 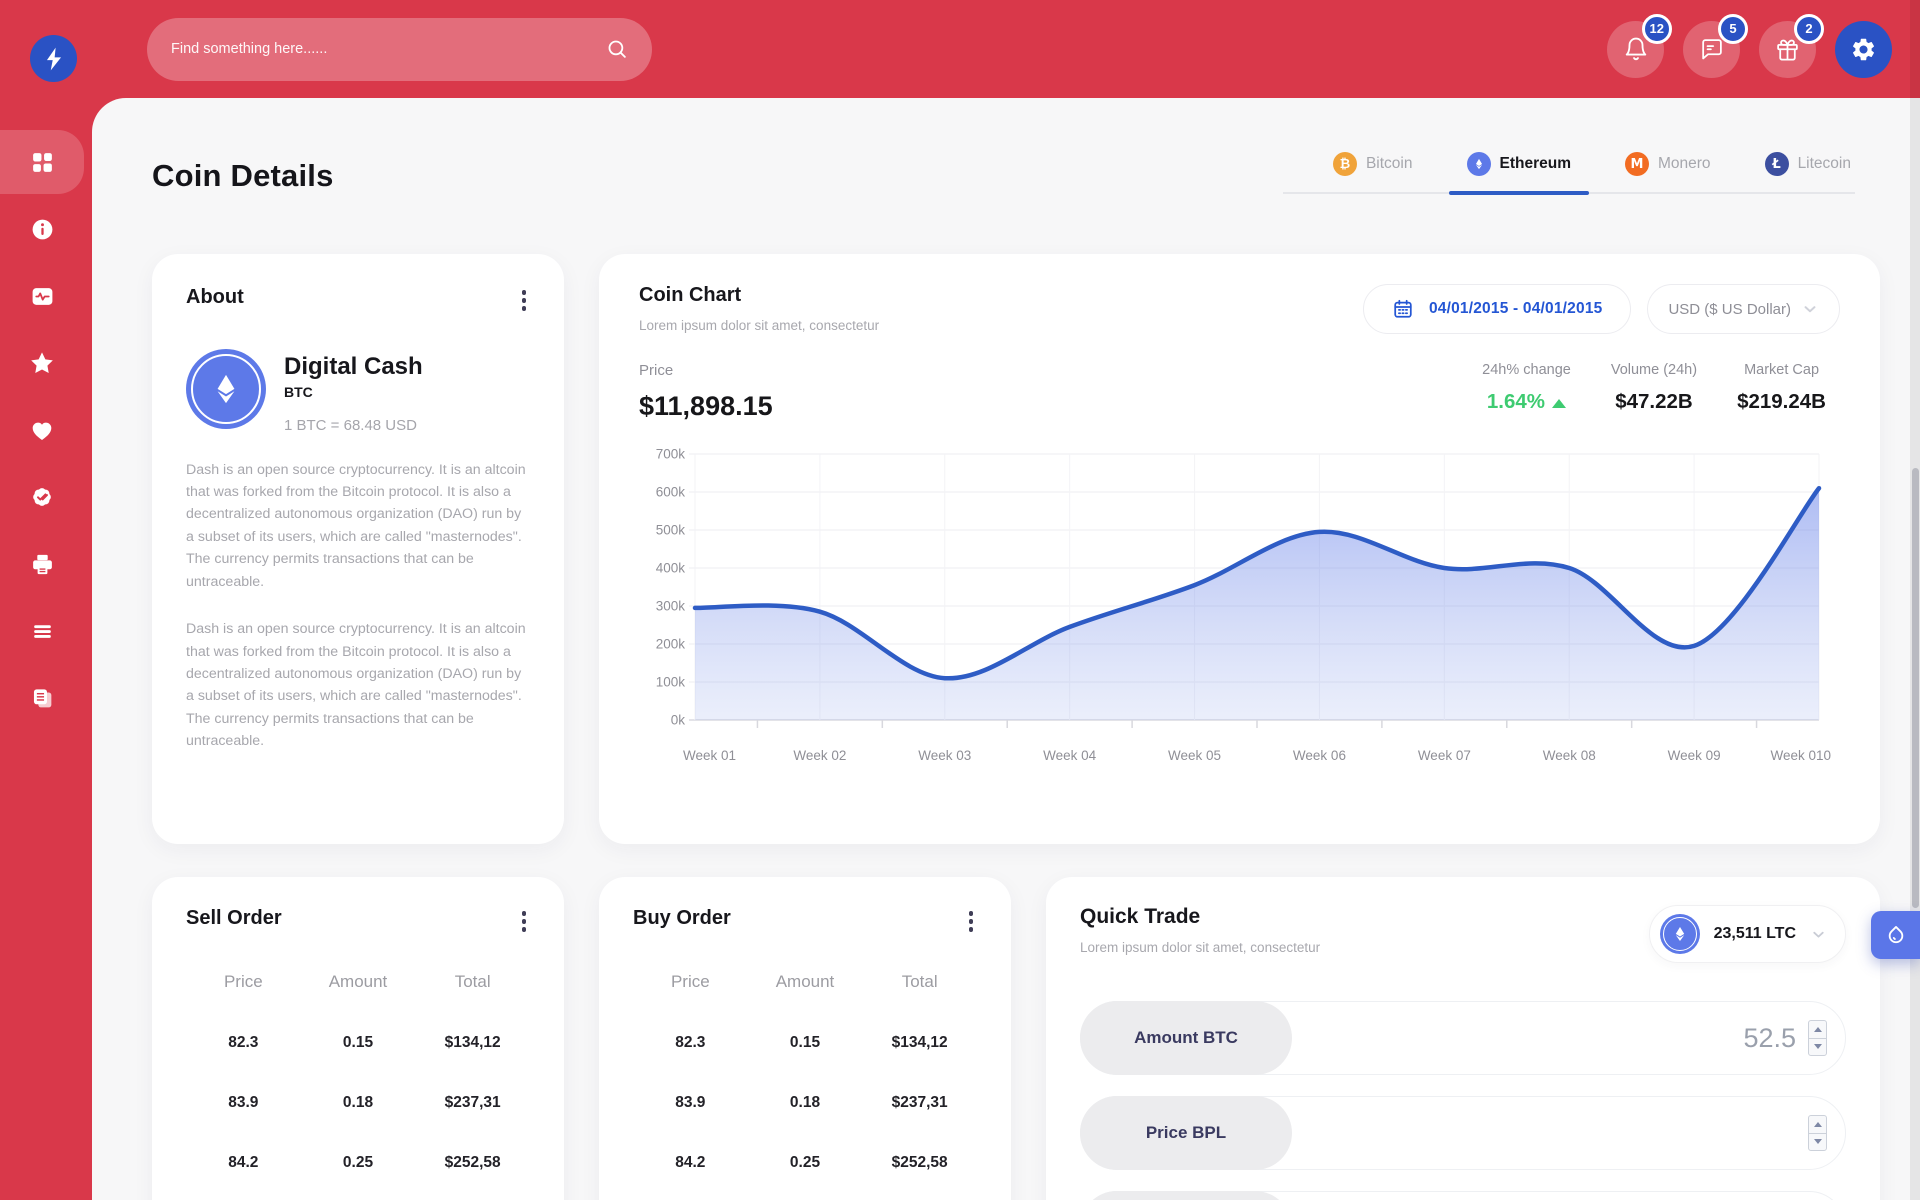 I want to click on scrollbar-thumb, so click(x=1915, y=688).